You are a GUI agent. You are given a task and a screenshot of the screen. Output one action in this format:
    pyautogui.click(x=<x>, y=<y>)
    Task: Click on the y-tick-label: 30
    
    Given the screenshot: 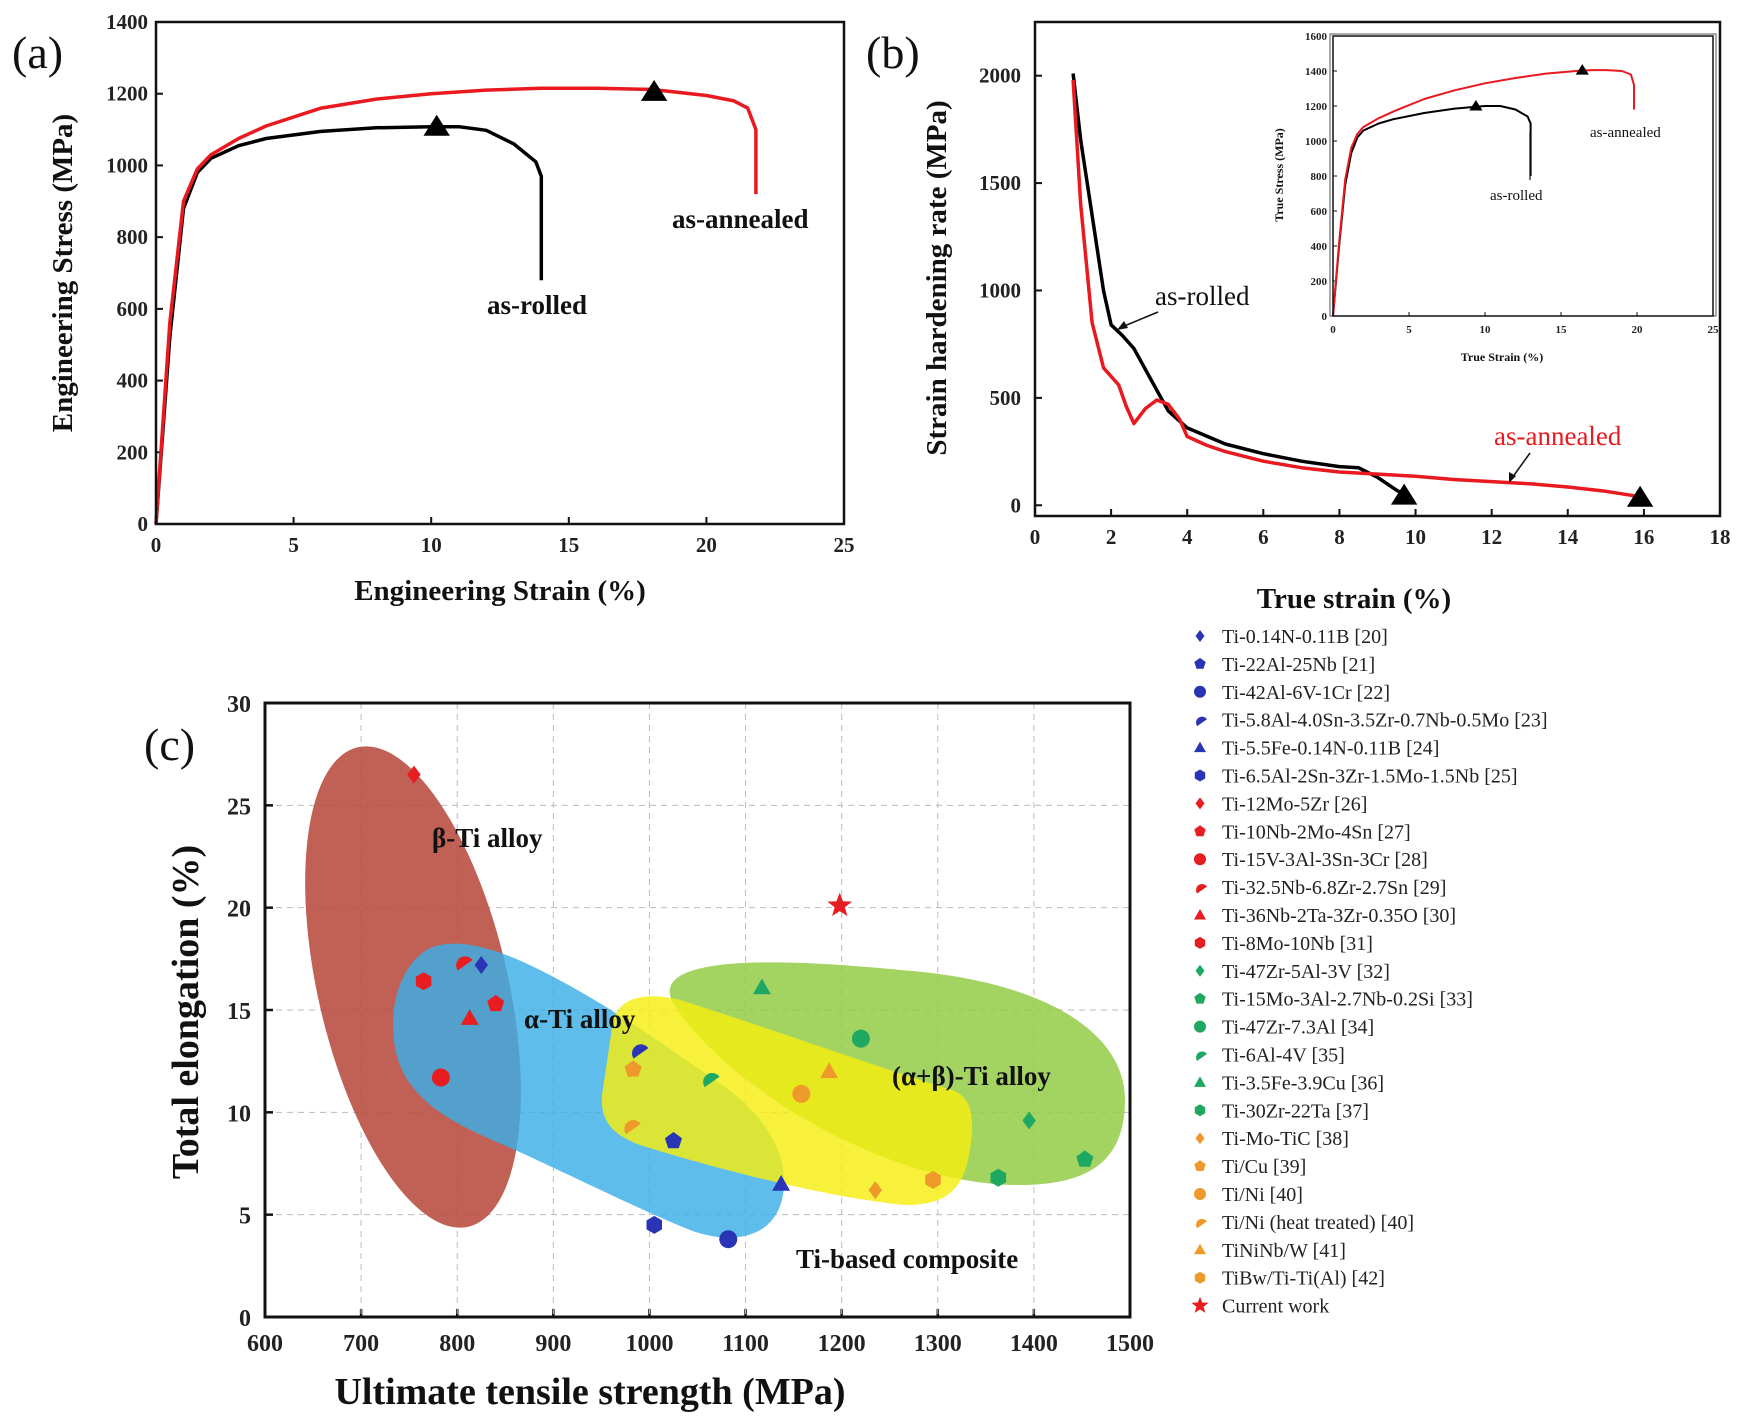 What is the action you would take?
    pyautogui.click(x=239, y=705)
    